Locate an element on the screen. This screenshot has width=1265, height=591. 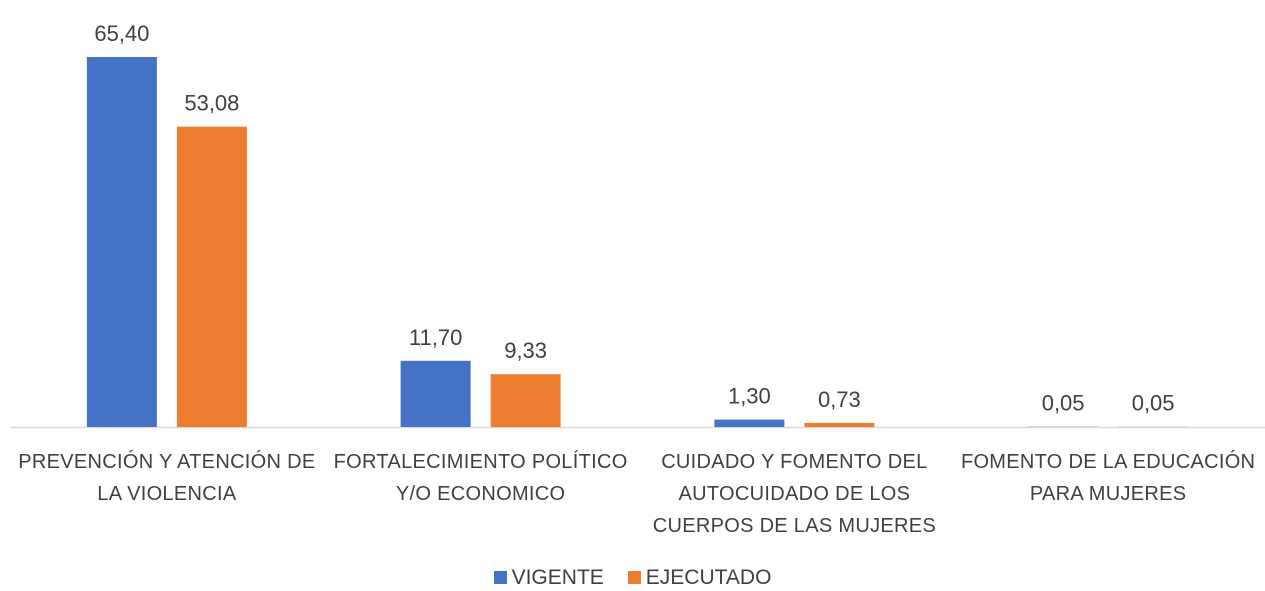
legend-item: EJECUTADO is located at coordinates (699, 578).